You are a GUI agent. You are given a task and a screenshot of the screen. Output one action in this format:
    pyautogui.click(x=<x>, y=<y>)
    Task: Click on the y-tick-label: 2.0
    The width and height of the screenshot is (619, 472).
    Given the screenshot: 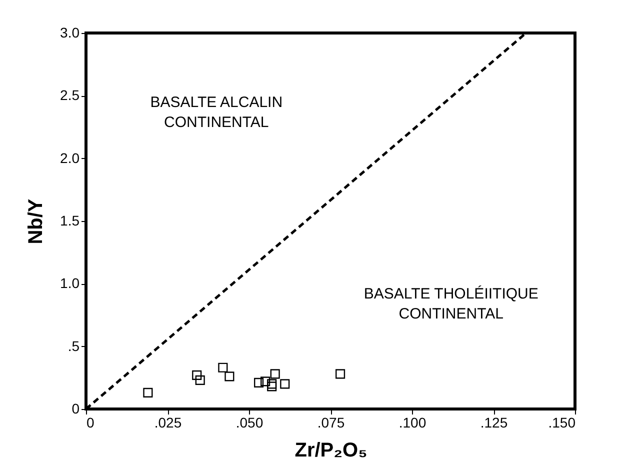 What is the action you would take?
    pyautogui.click(x=70, y=158)
    